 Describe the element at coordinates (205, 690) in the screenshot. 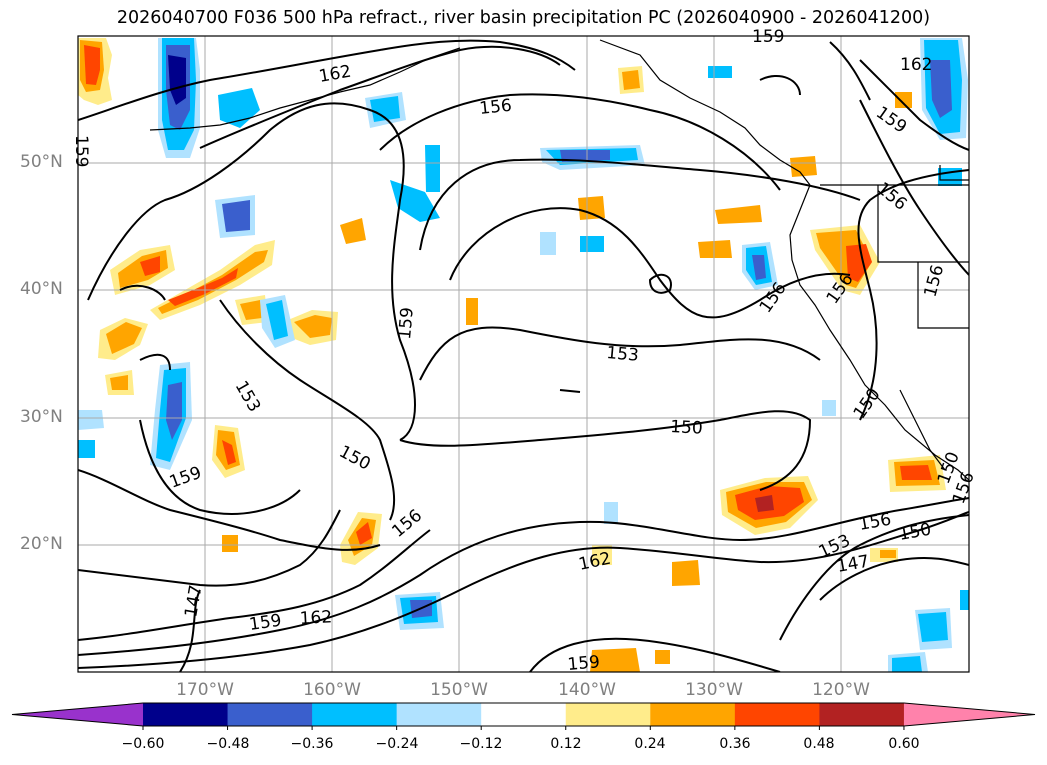

I see `lon-label: 170°W` at that location.